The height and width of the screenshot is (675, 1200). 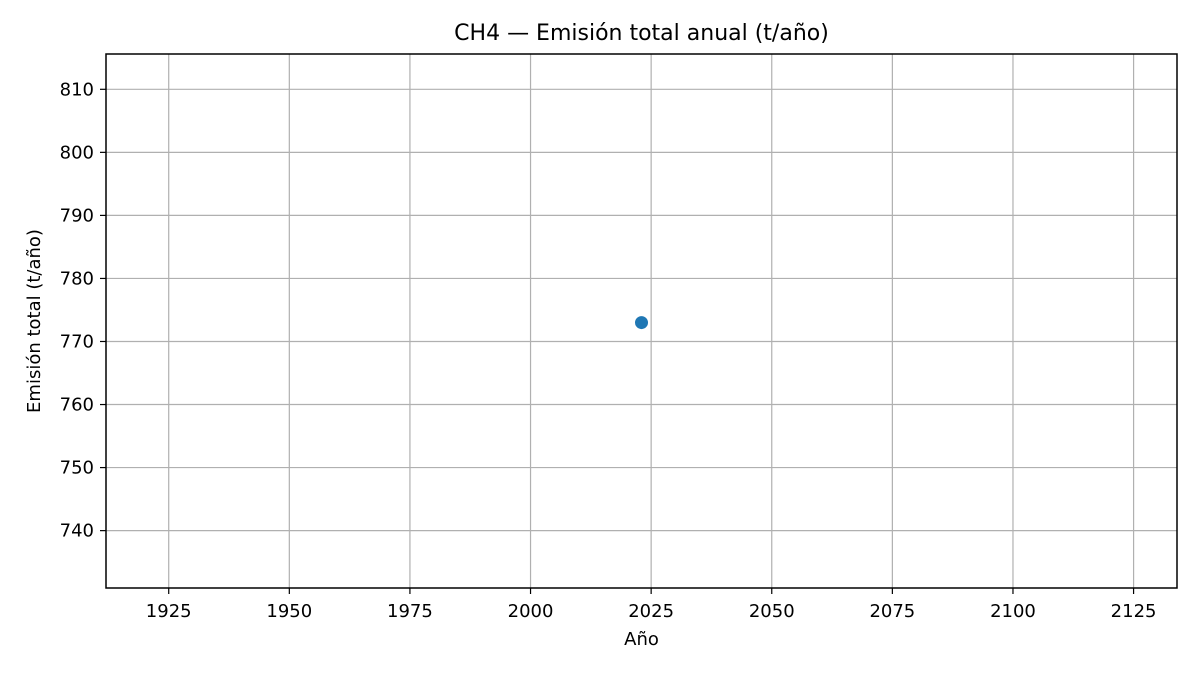 I want to click on y-tick-label: 780, so click(x=77, y=278).